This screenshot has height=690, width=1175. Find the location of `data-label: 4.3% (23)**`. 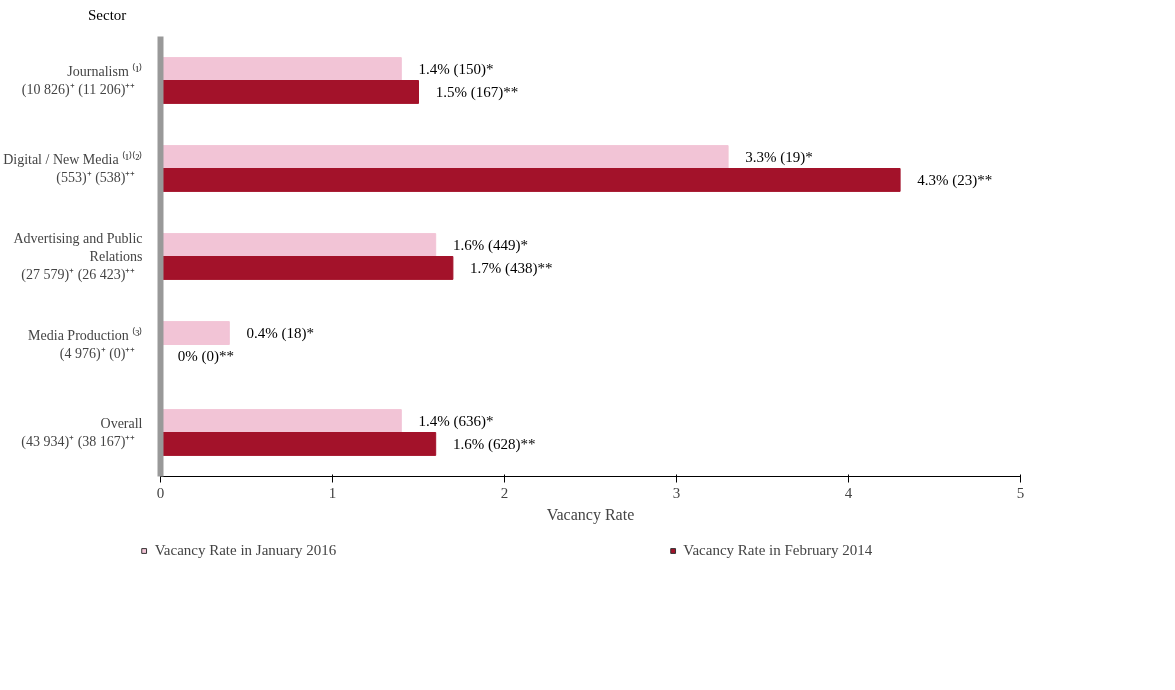

data-label: 4.3% (23)** is located at coordinates (955, 181).